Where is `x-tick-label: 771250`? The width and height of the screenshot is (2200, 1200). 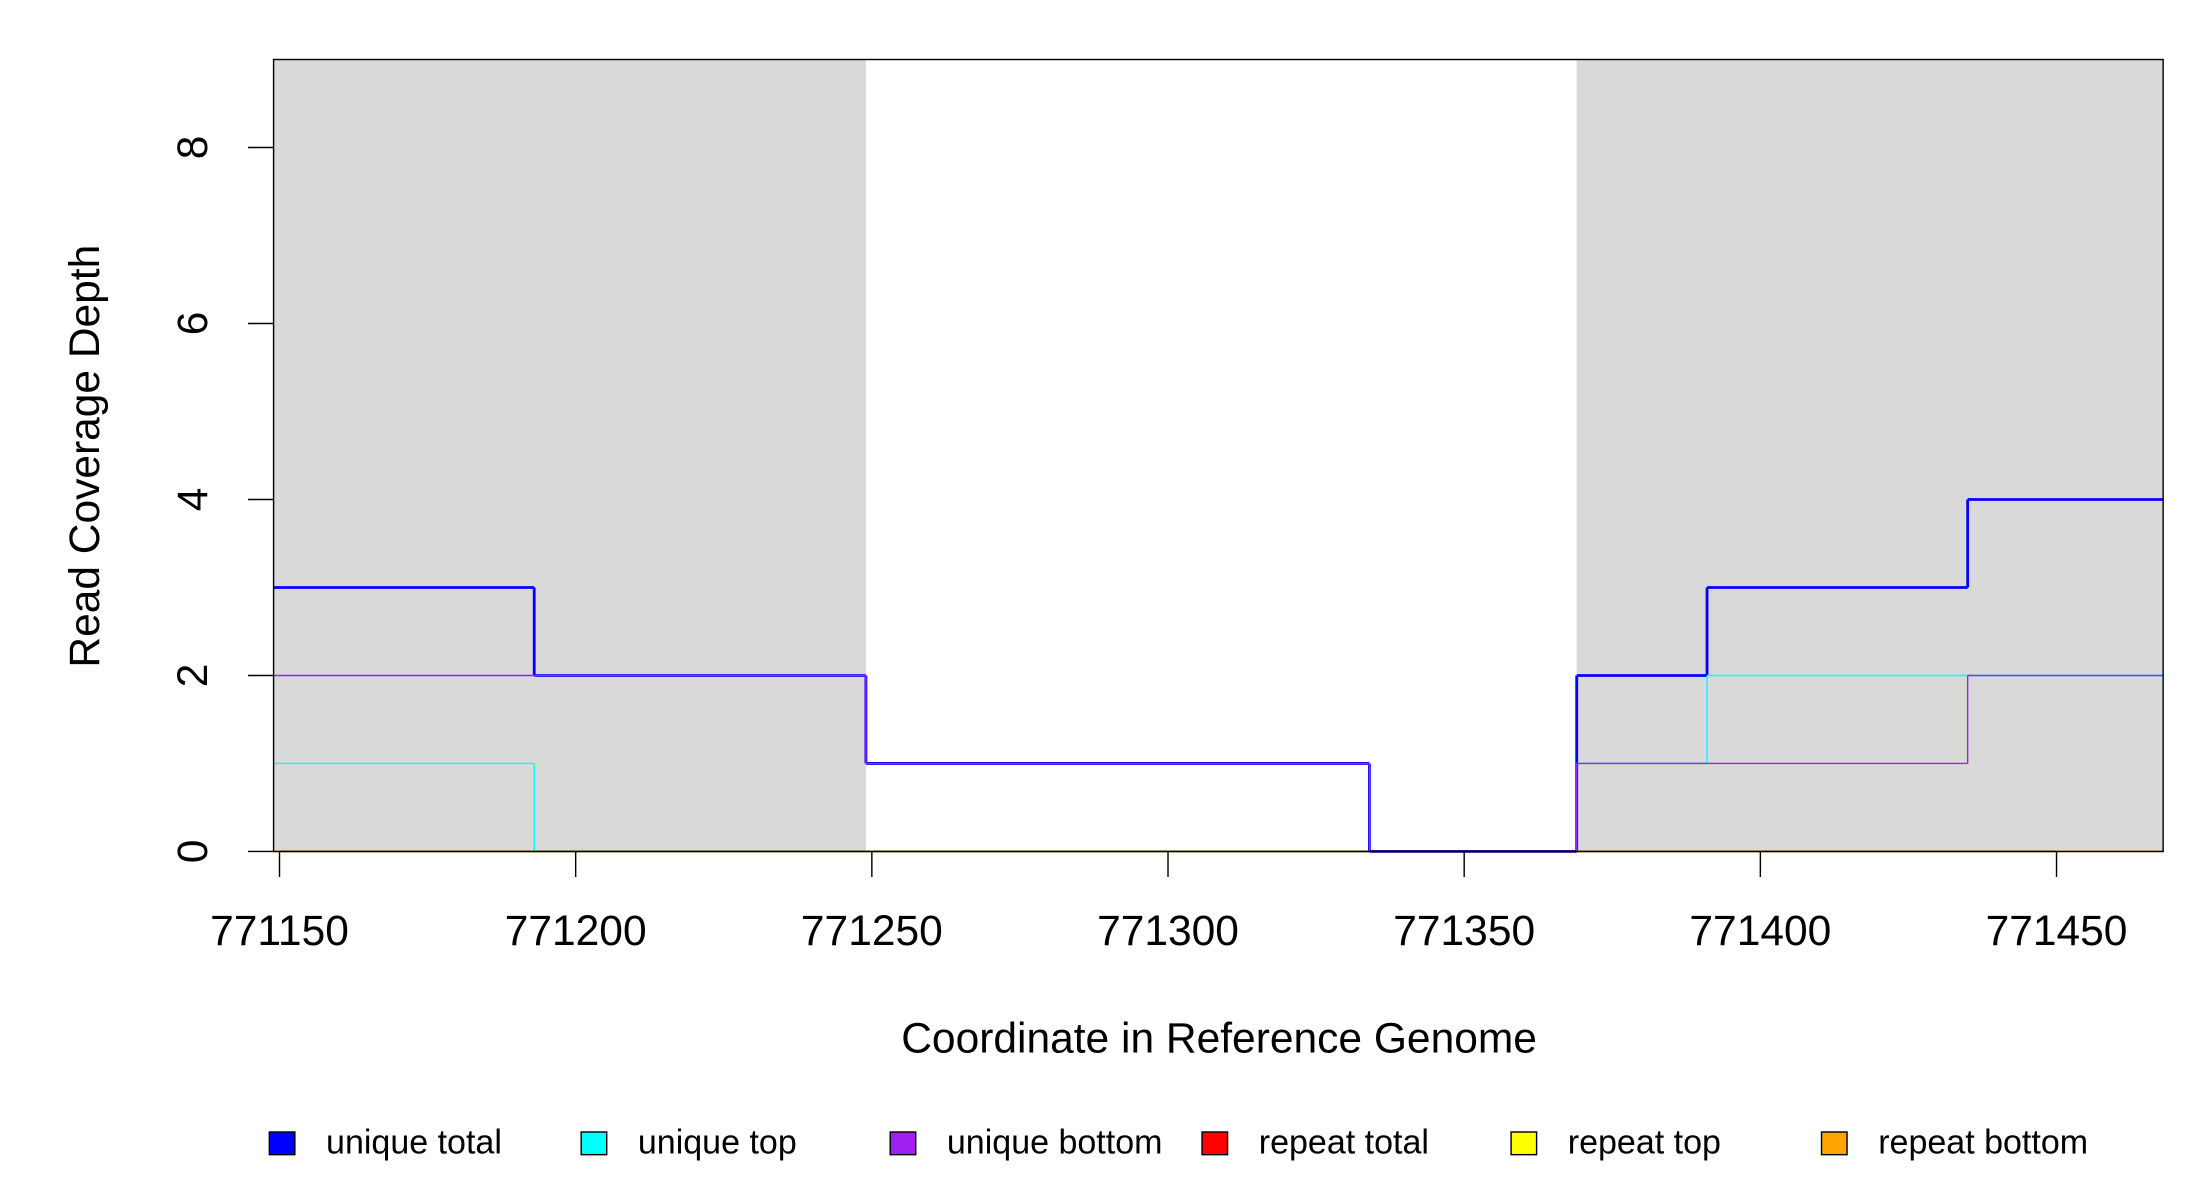
x-tick-label: 771250 is located at coordinates (872, 931).